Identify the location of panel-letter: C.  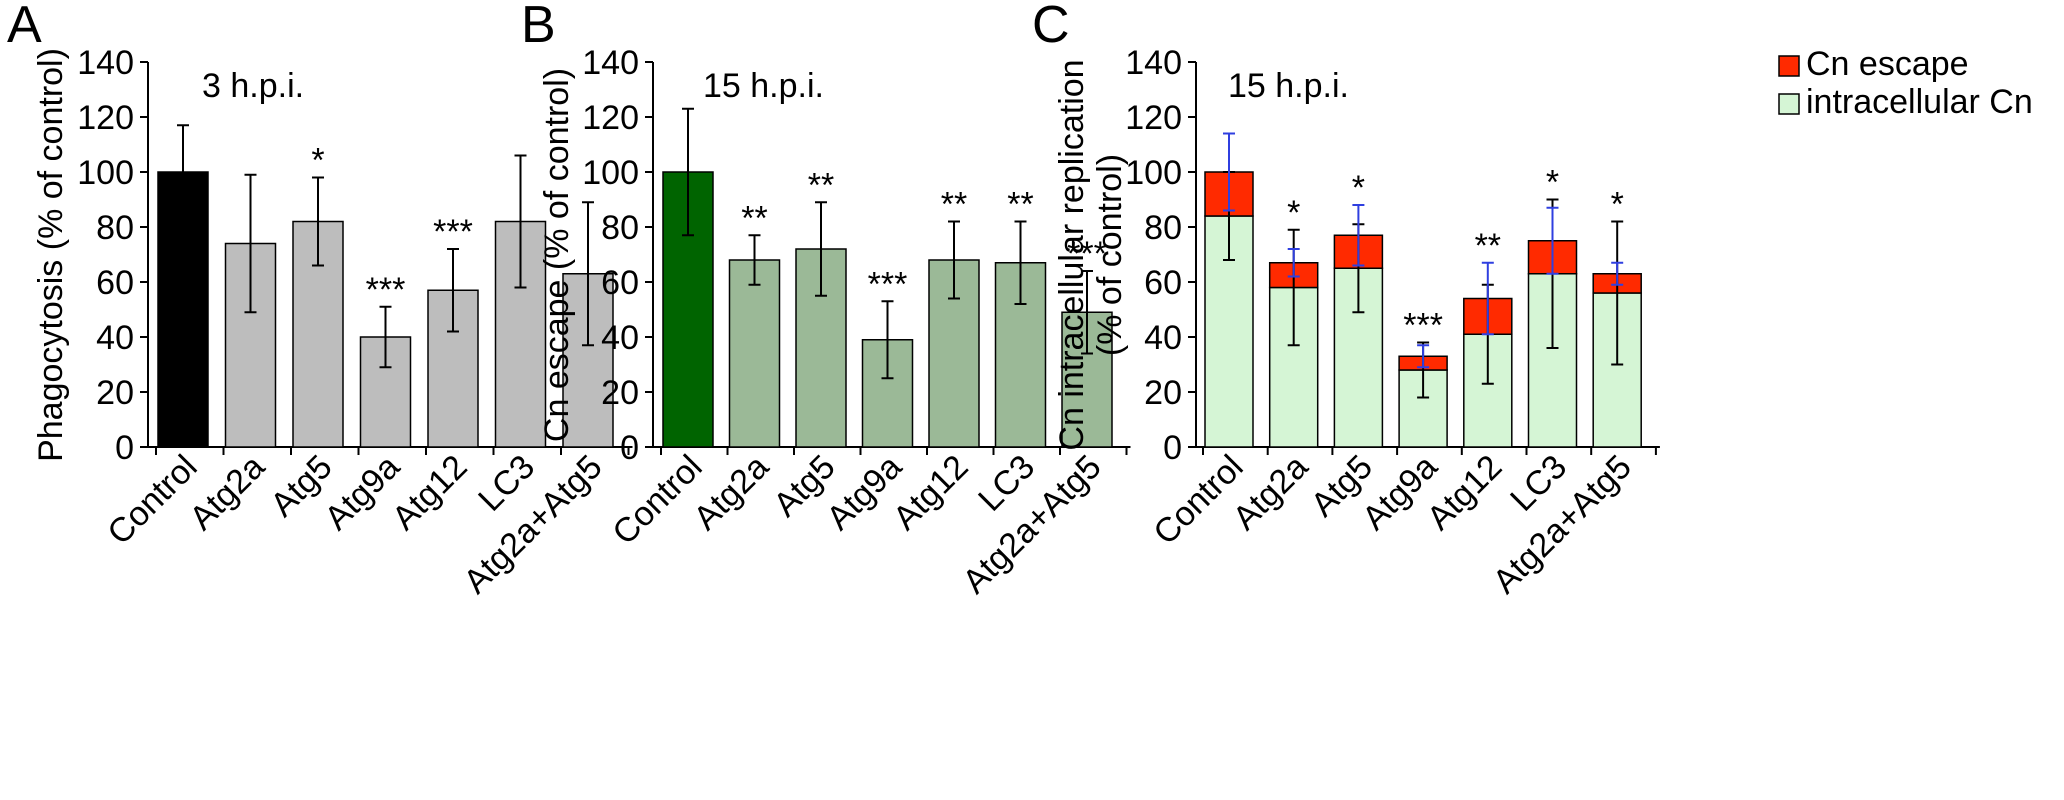
(1051, 27).